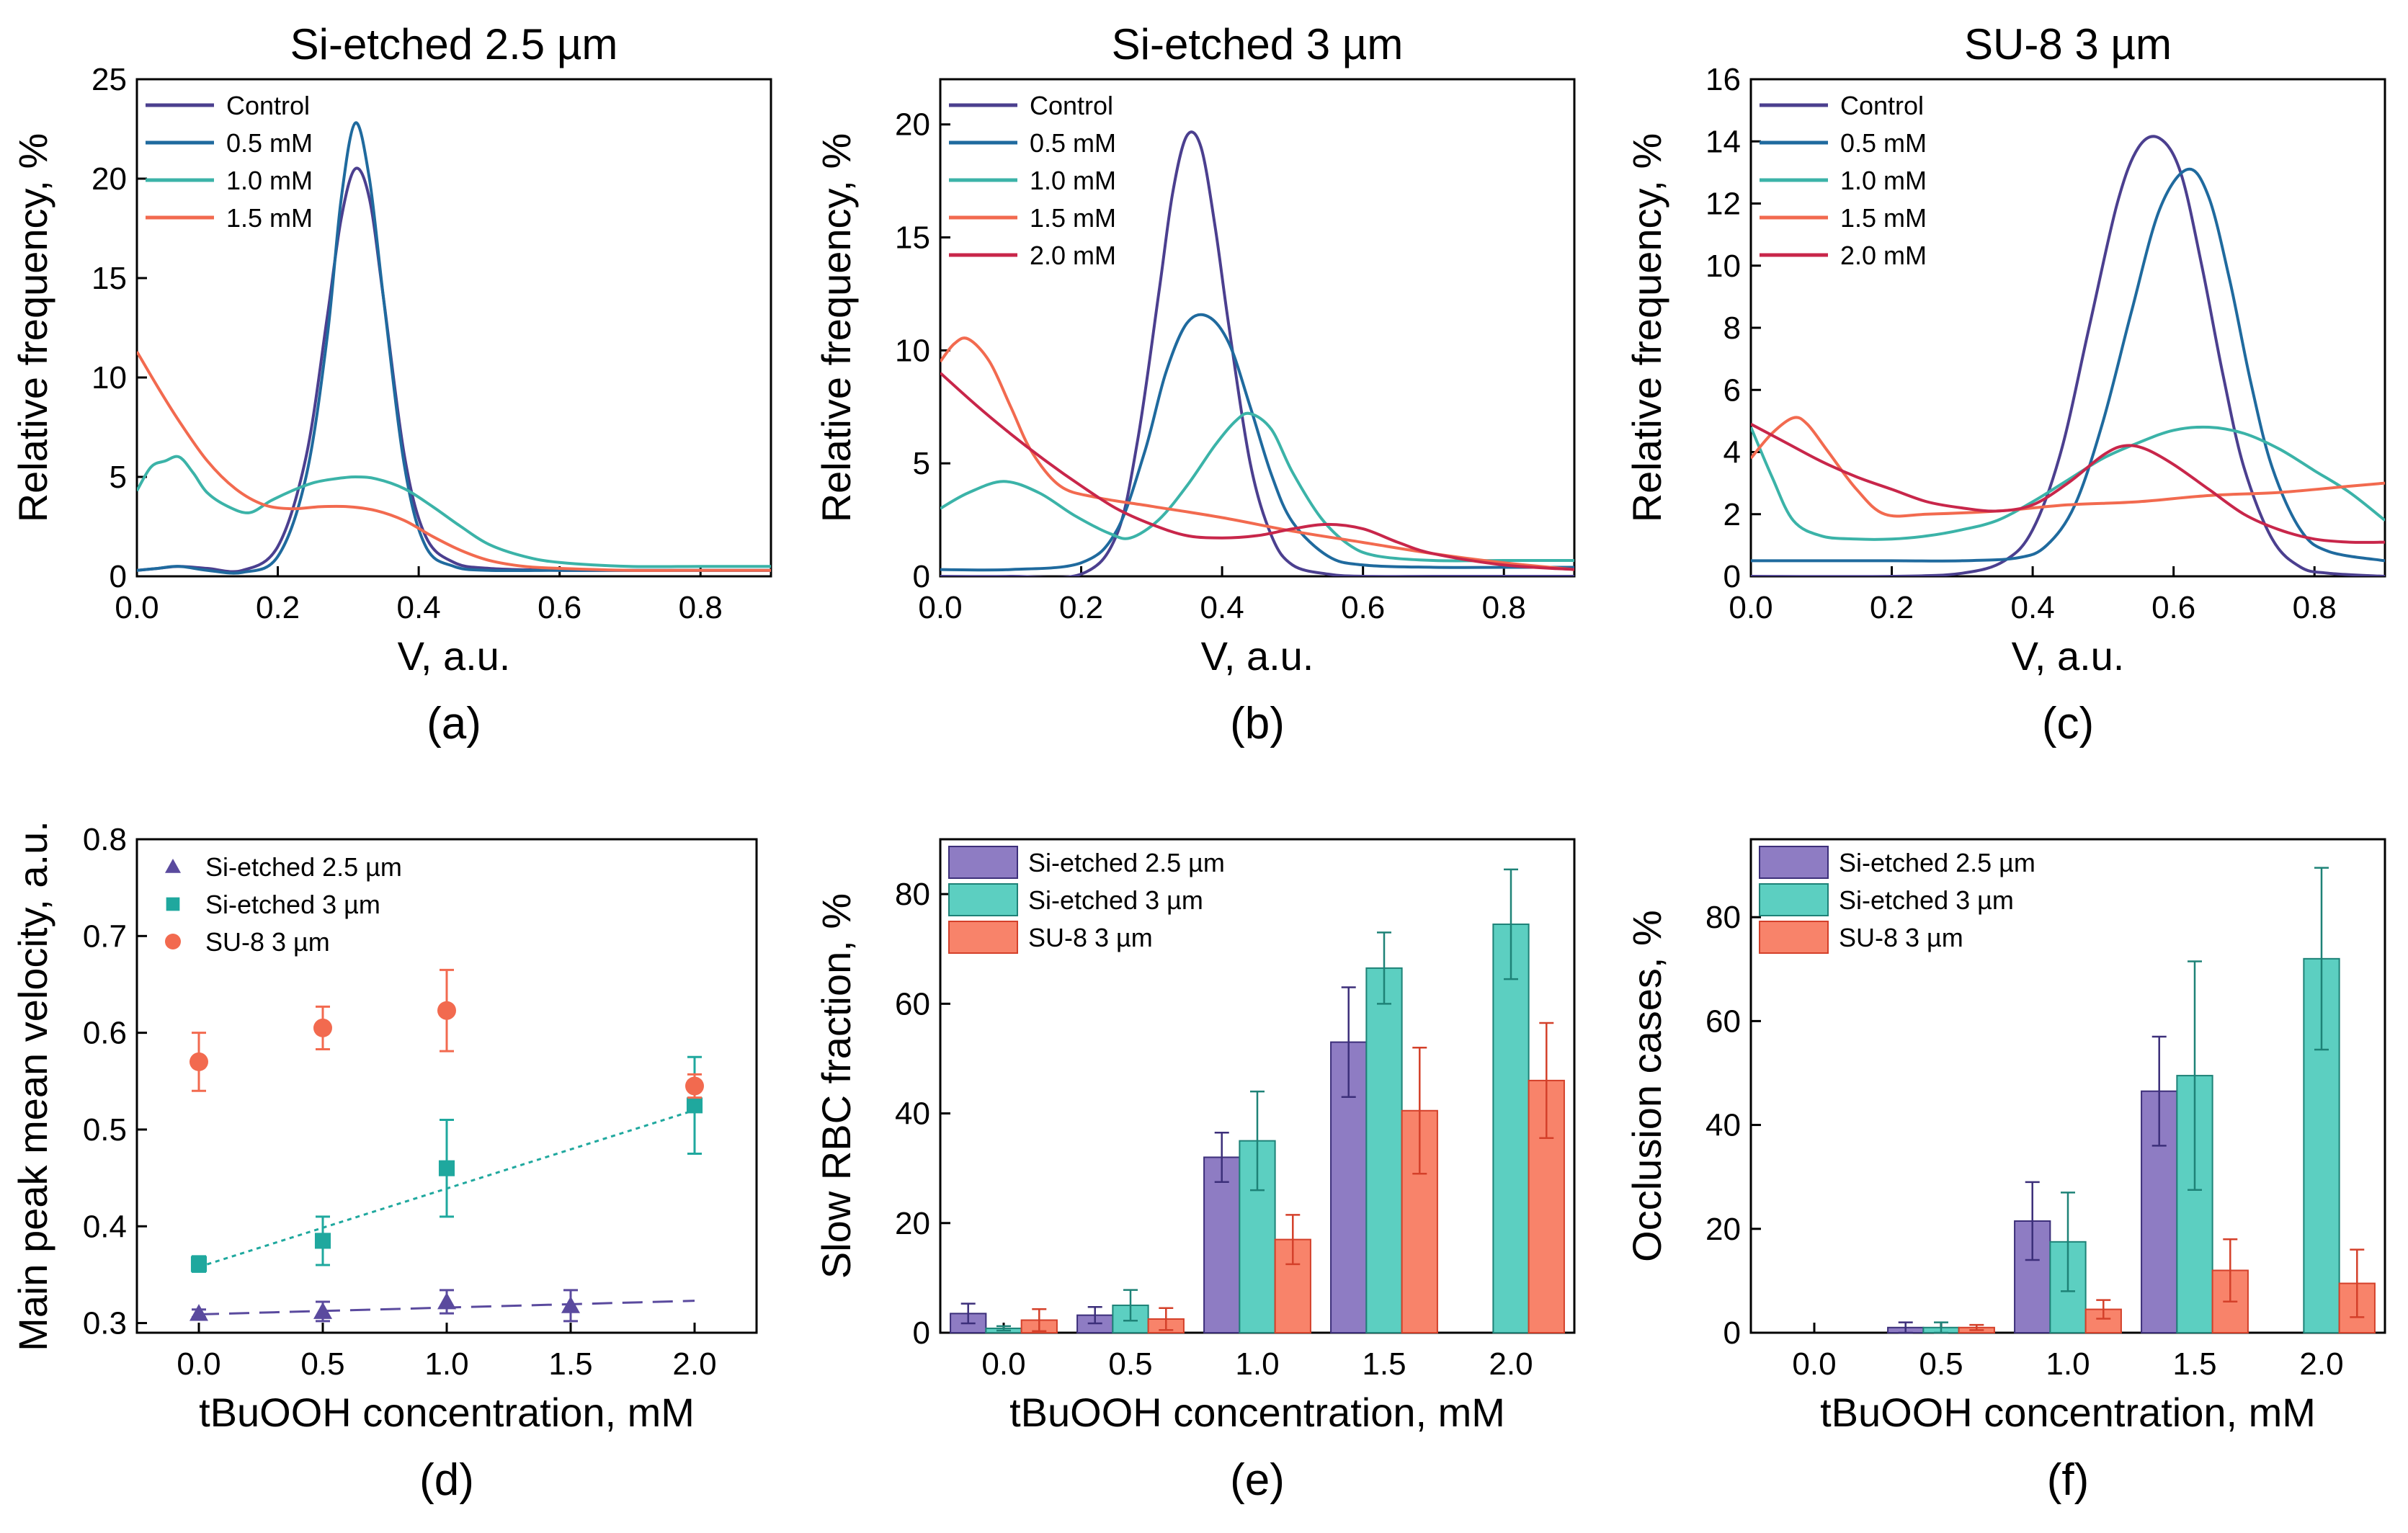 Image resolution: width=2408 pixels, height=1533 pixels. Describe the element at coordinates (105, 1033) in the screenshot. I see `y-tick-label: 0.6` at that location.